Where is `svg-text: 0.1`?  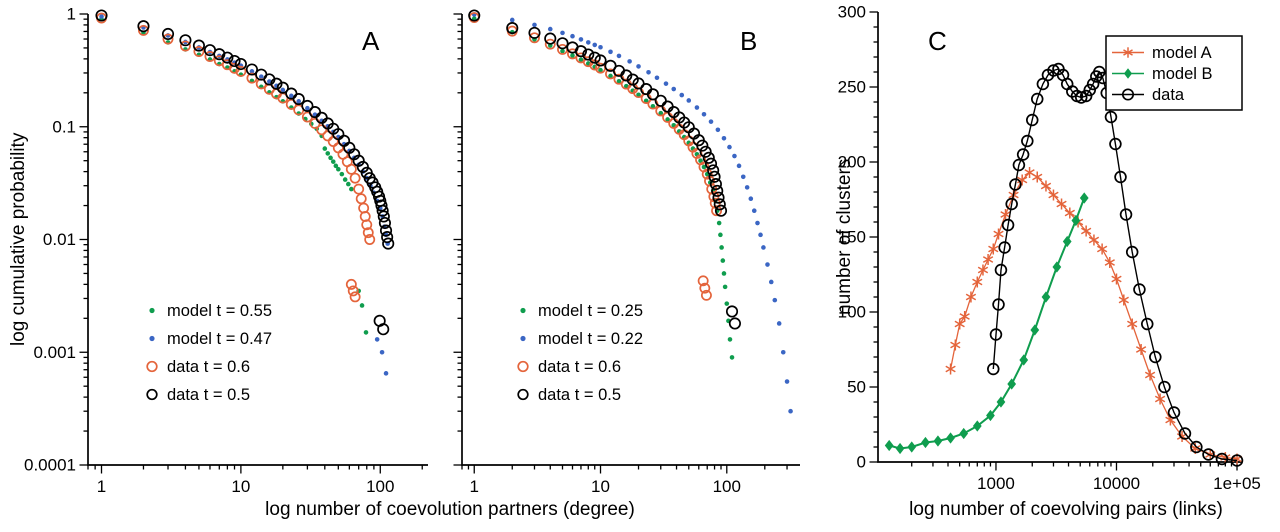
svg-text: 0.1 is located at coordinates (64, 126).